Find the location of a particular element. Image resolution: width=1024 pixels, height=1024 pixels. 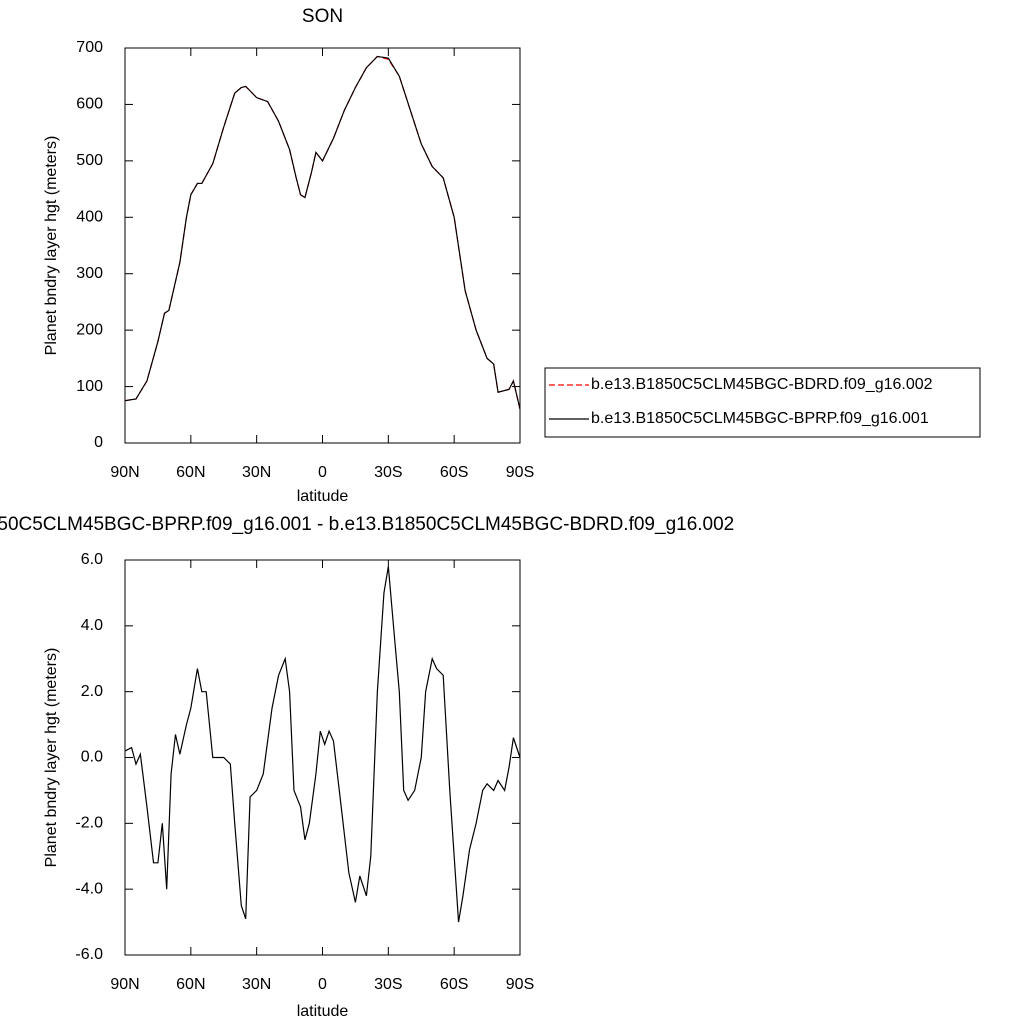

legend-label: b.e13.B1850C5CLM45BGC-BDRD.f09_g16.002 is located at coordinates (762, 384).